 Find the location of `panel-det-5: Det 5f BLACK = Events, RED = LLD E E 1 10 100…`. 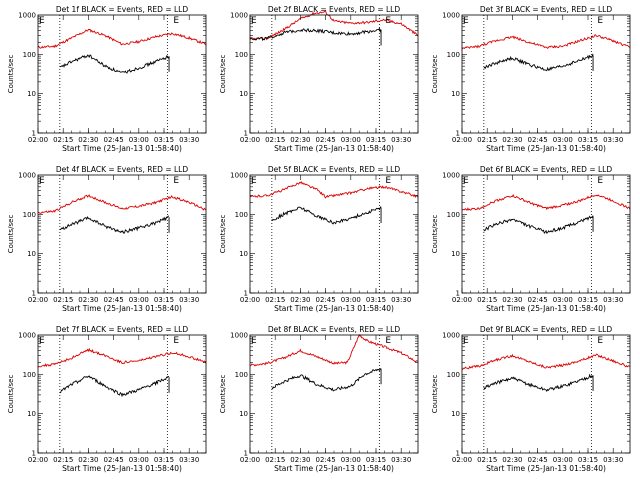

panel-det-5: Det 5f BLACK = Events, RED = LLD E E 1 10 100… is located at coordinates (319, 239).